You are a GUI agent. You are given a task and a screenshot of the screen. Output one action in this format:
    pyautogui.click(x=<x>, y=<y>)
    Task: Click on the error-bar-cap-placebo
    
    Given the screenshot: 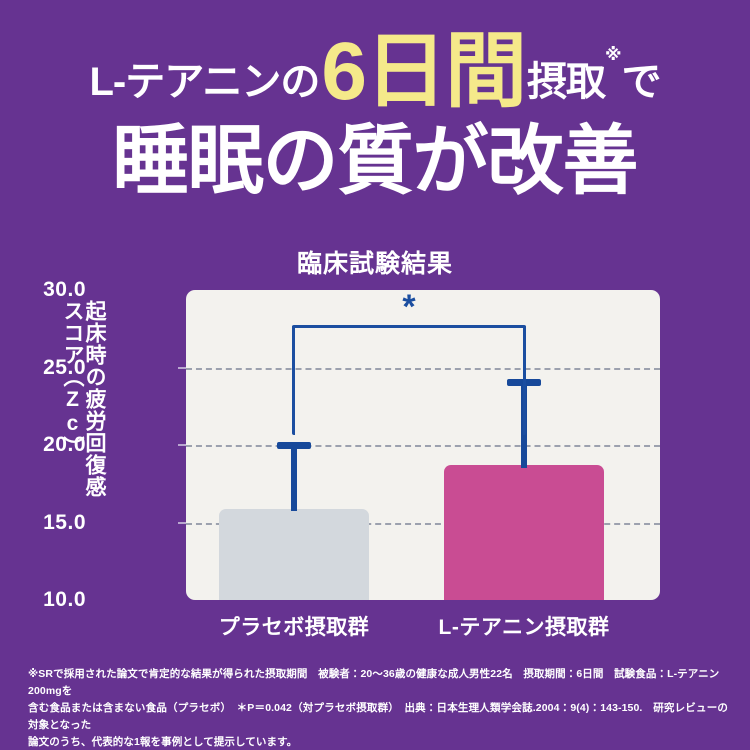 What is the action you would take?
    pyautogui.click(x=294, y=445)
    